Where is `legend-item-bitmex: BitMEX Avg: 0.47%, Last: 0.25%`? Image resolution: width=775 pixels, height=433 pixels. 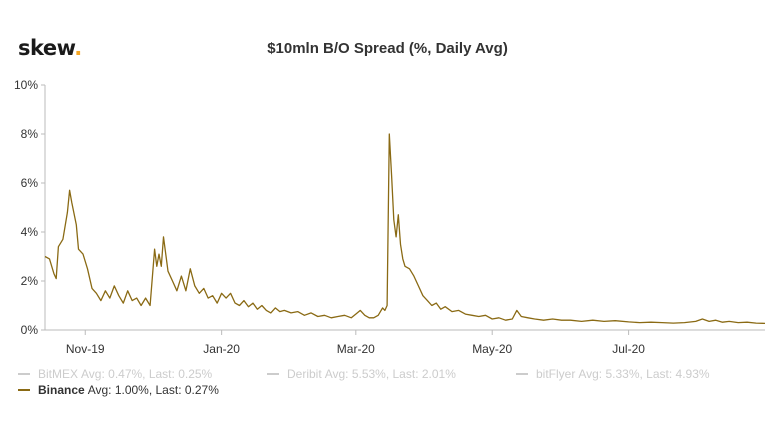 legend-item-bitmex: BitMEX Avg: 0.47%, Last: 0.25% is located at coordinates (115, 374).